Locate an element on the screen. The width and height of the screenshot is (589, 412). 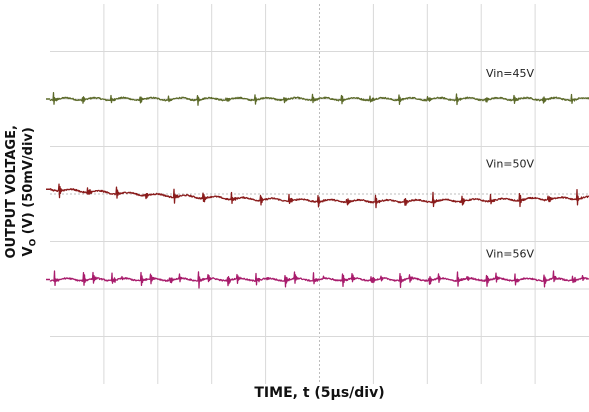
trace-label: Vin=45V is located at coordinates (510, 73).